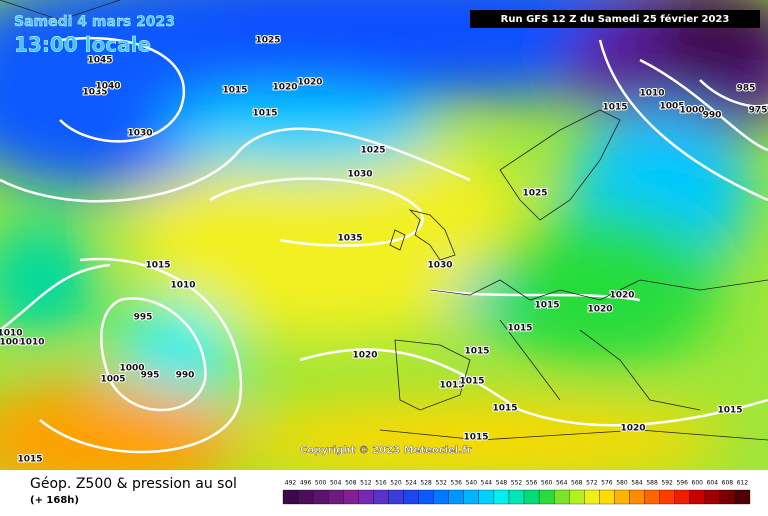 This screenshot has height=516, width=768. Describe the element at coordinates (532, 483) in the screenshot. I see `scale-label: 556` at that location.